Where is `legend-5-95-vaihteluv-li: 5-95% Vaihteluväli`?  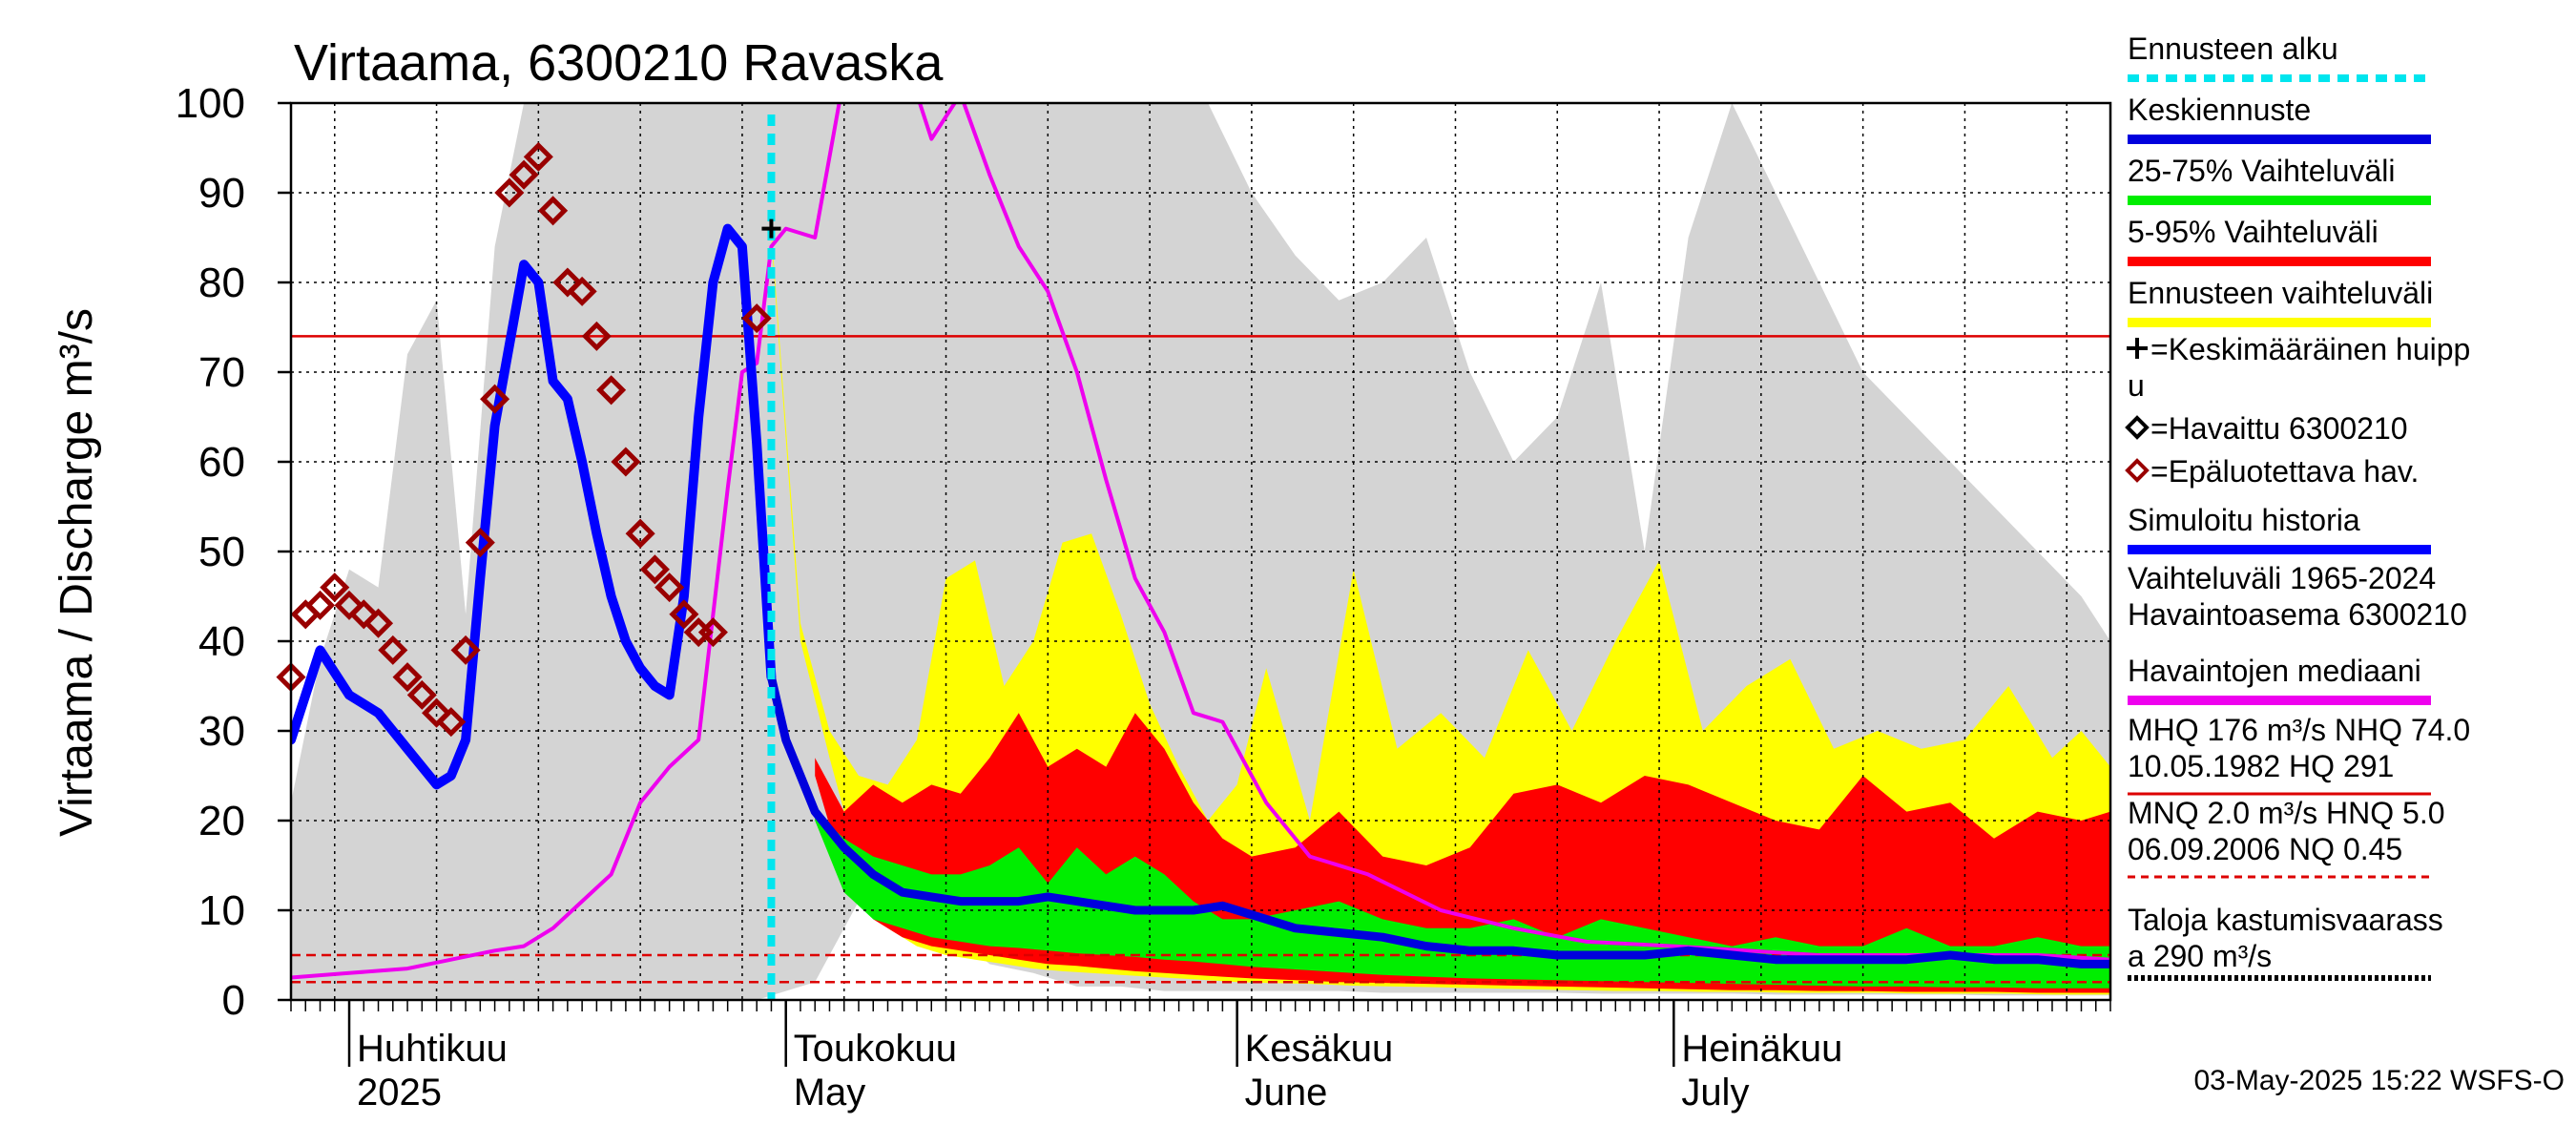 legend-5-95-vaihteluv-li: 5-95% Vaihteluväli is located at coordinates (2253, 232).